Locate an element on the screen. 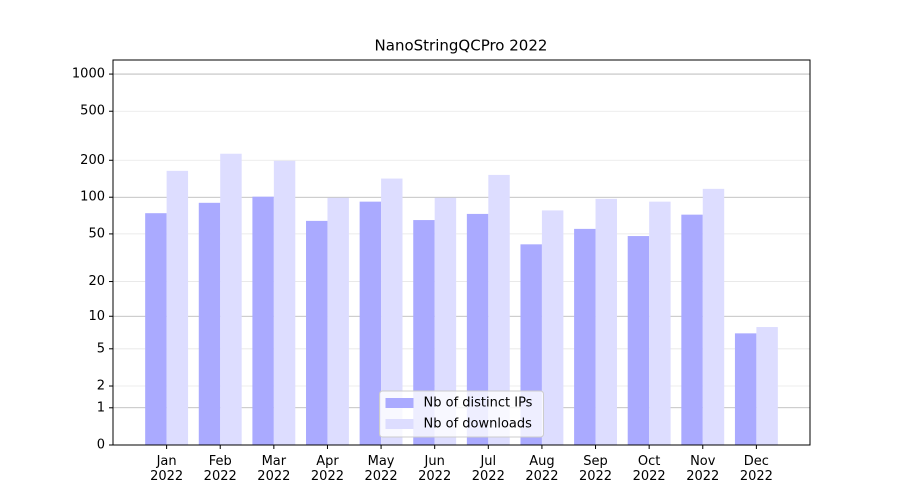 The image size is (900, 500). chart-title: NanoStringQCPro 2022 is located at coordinates (461, 46).